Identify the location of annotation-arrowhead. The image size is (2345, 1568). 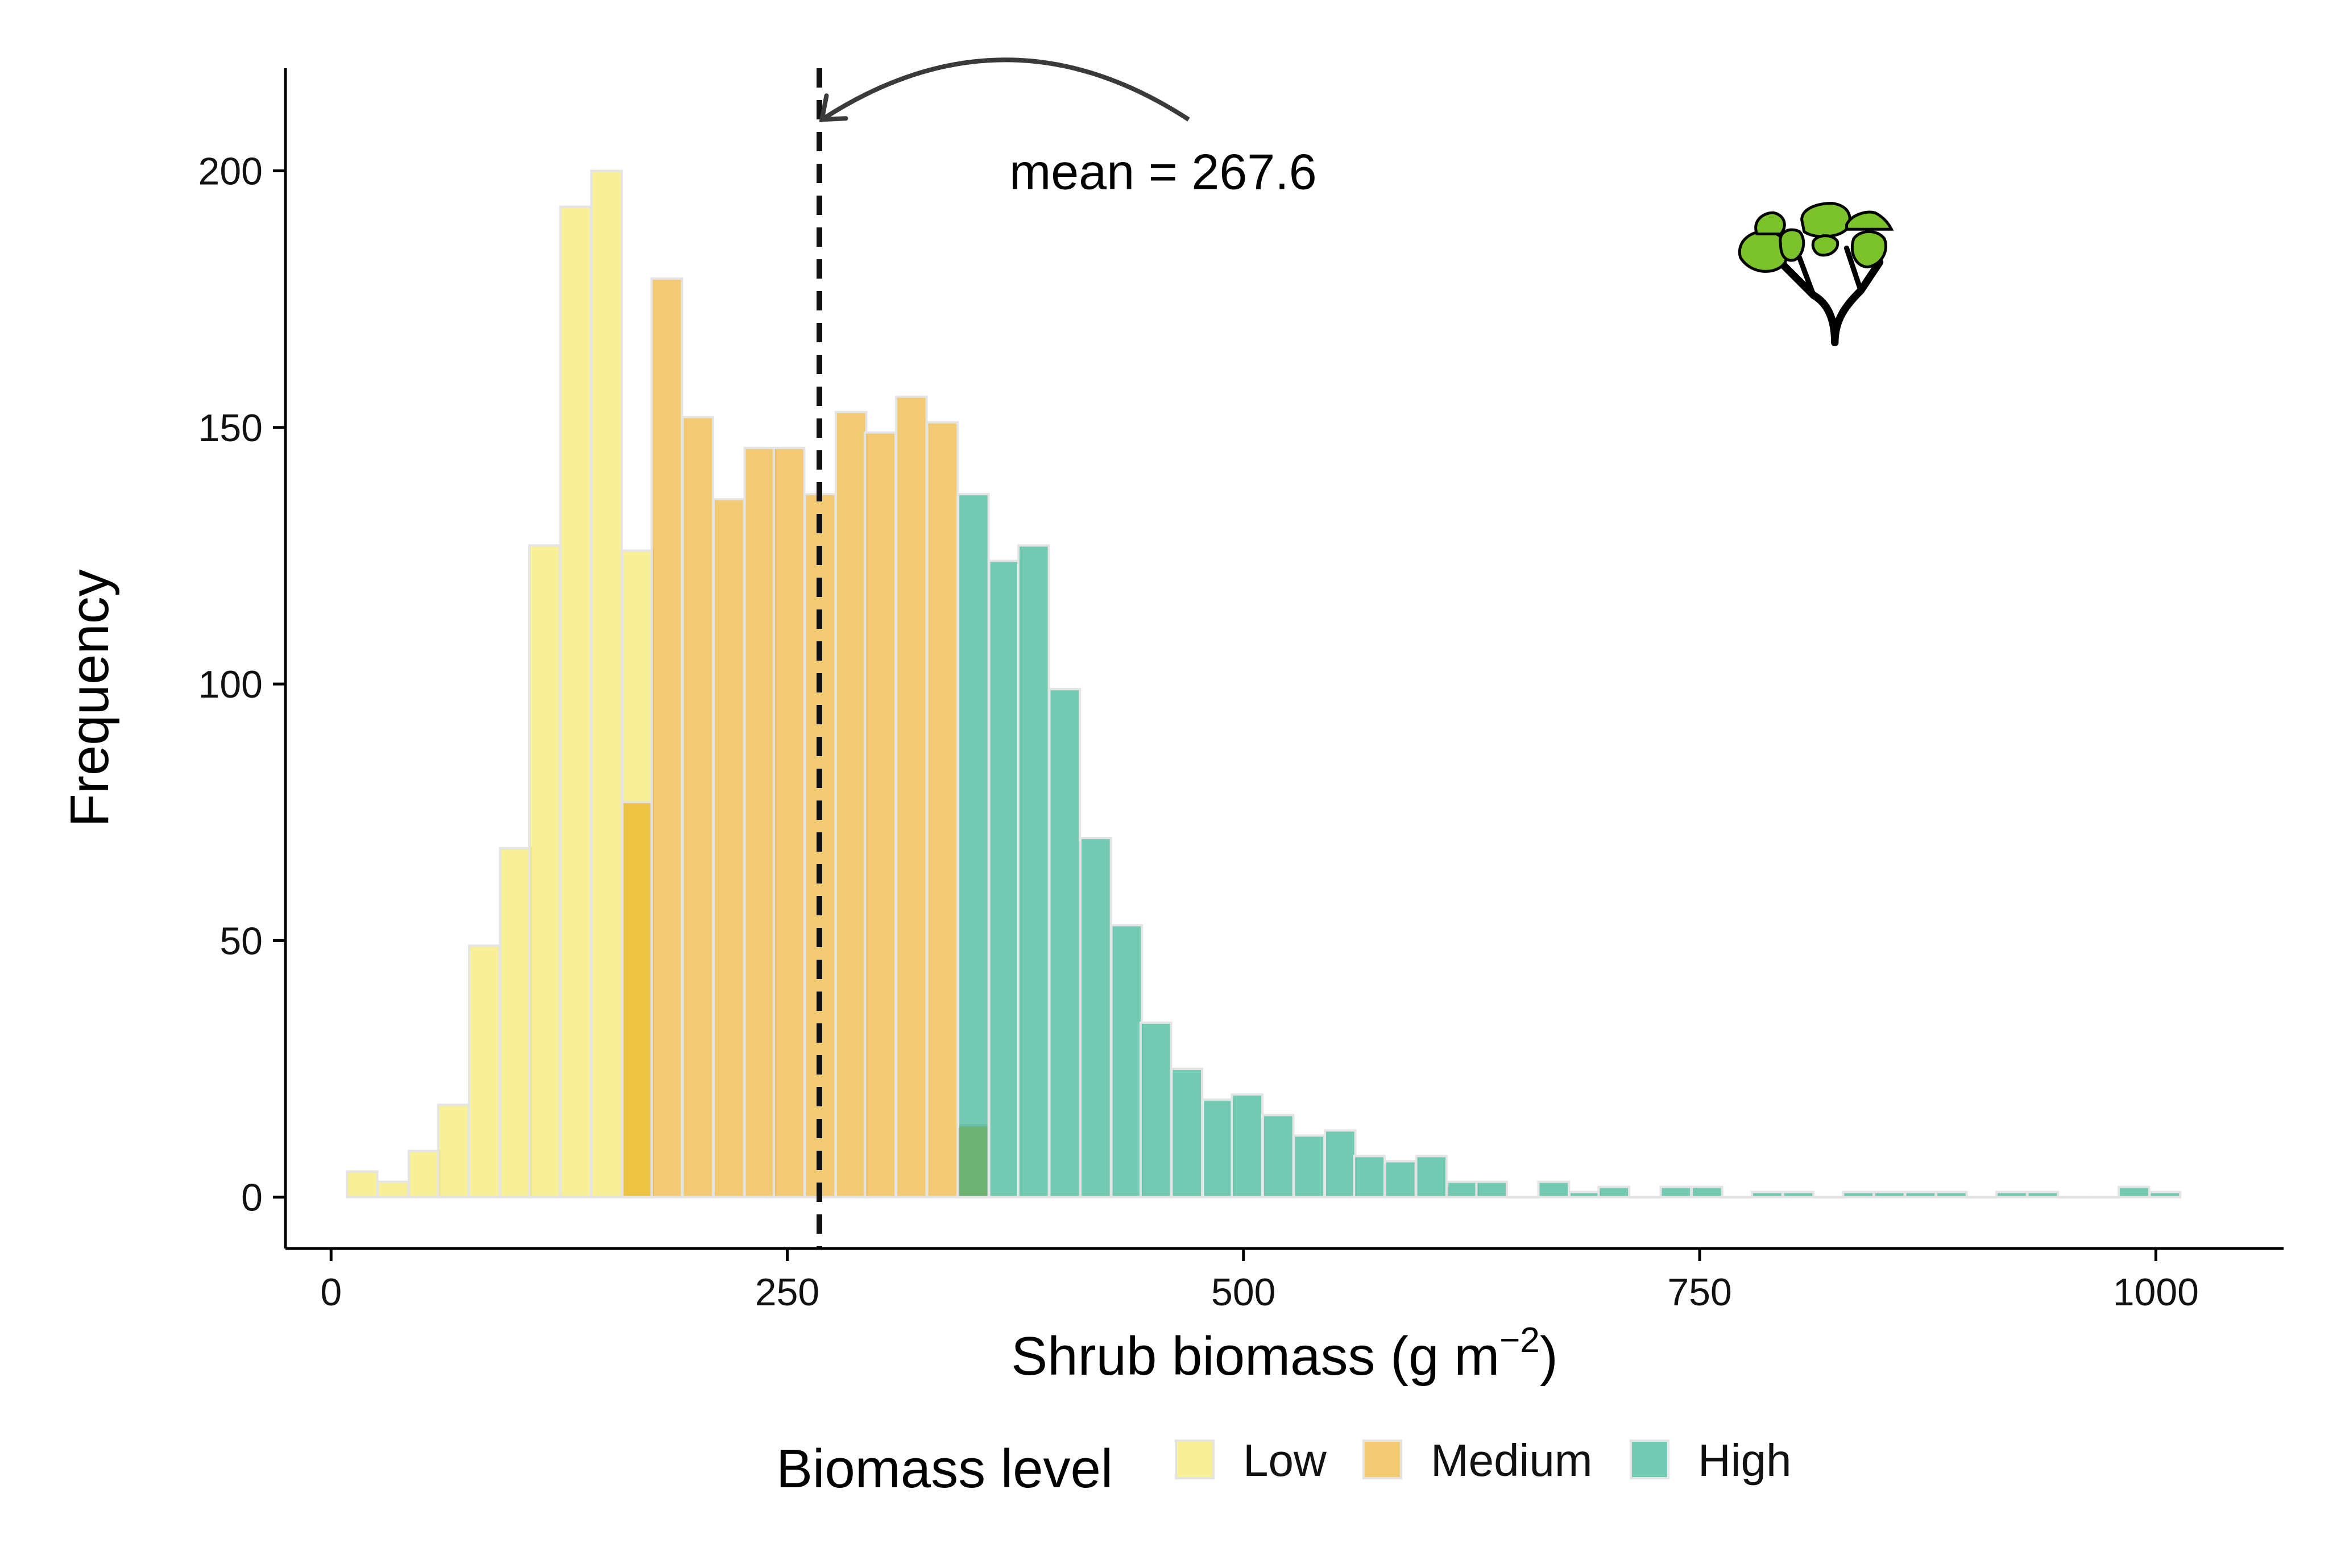
(833, 107).